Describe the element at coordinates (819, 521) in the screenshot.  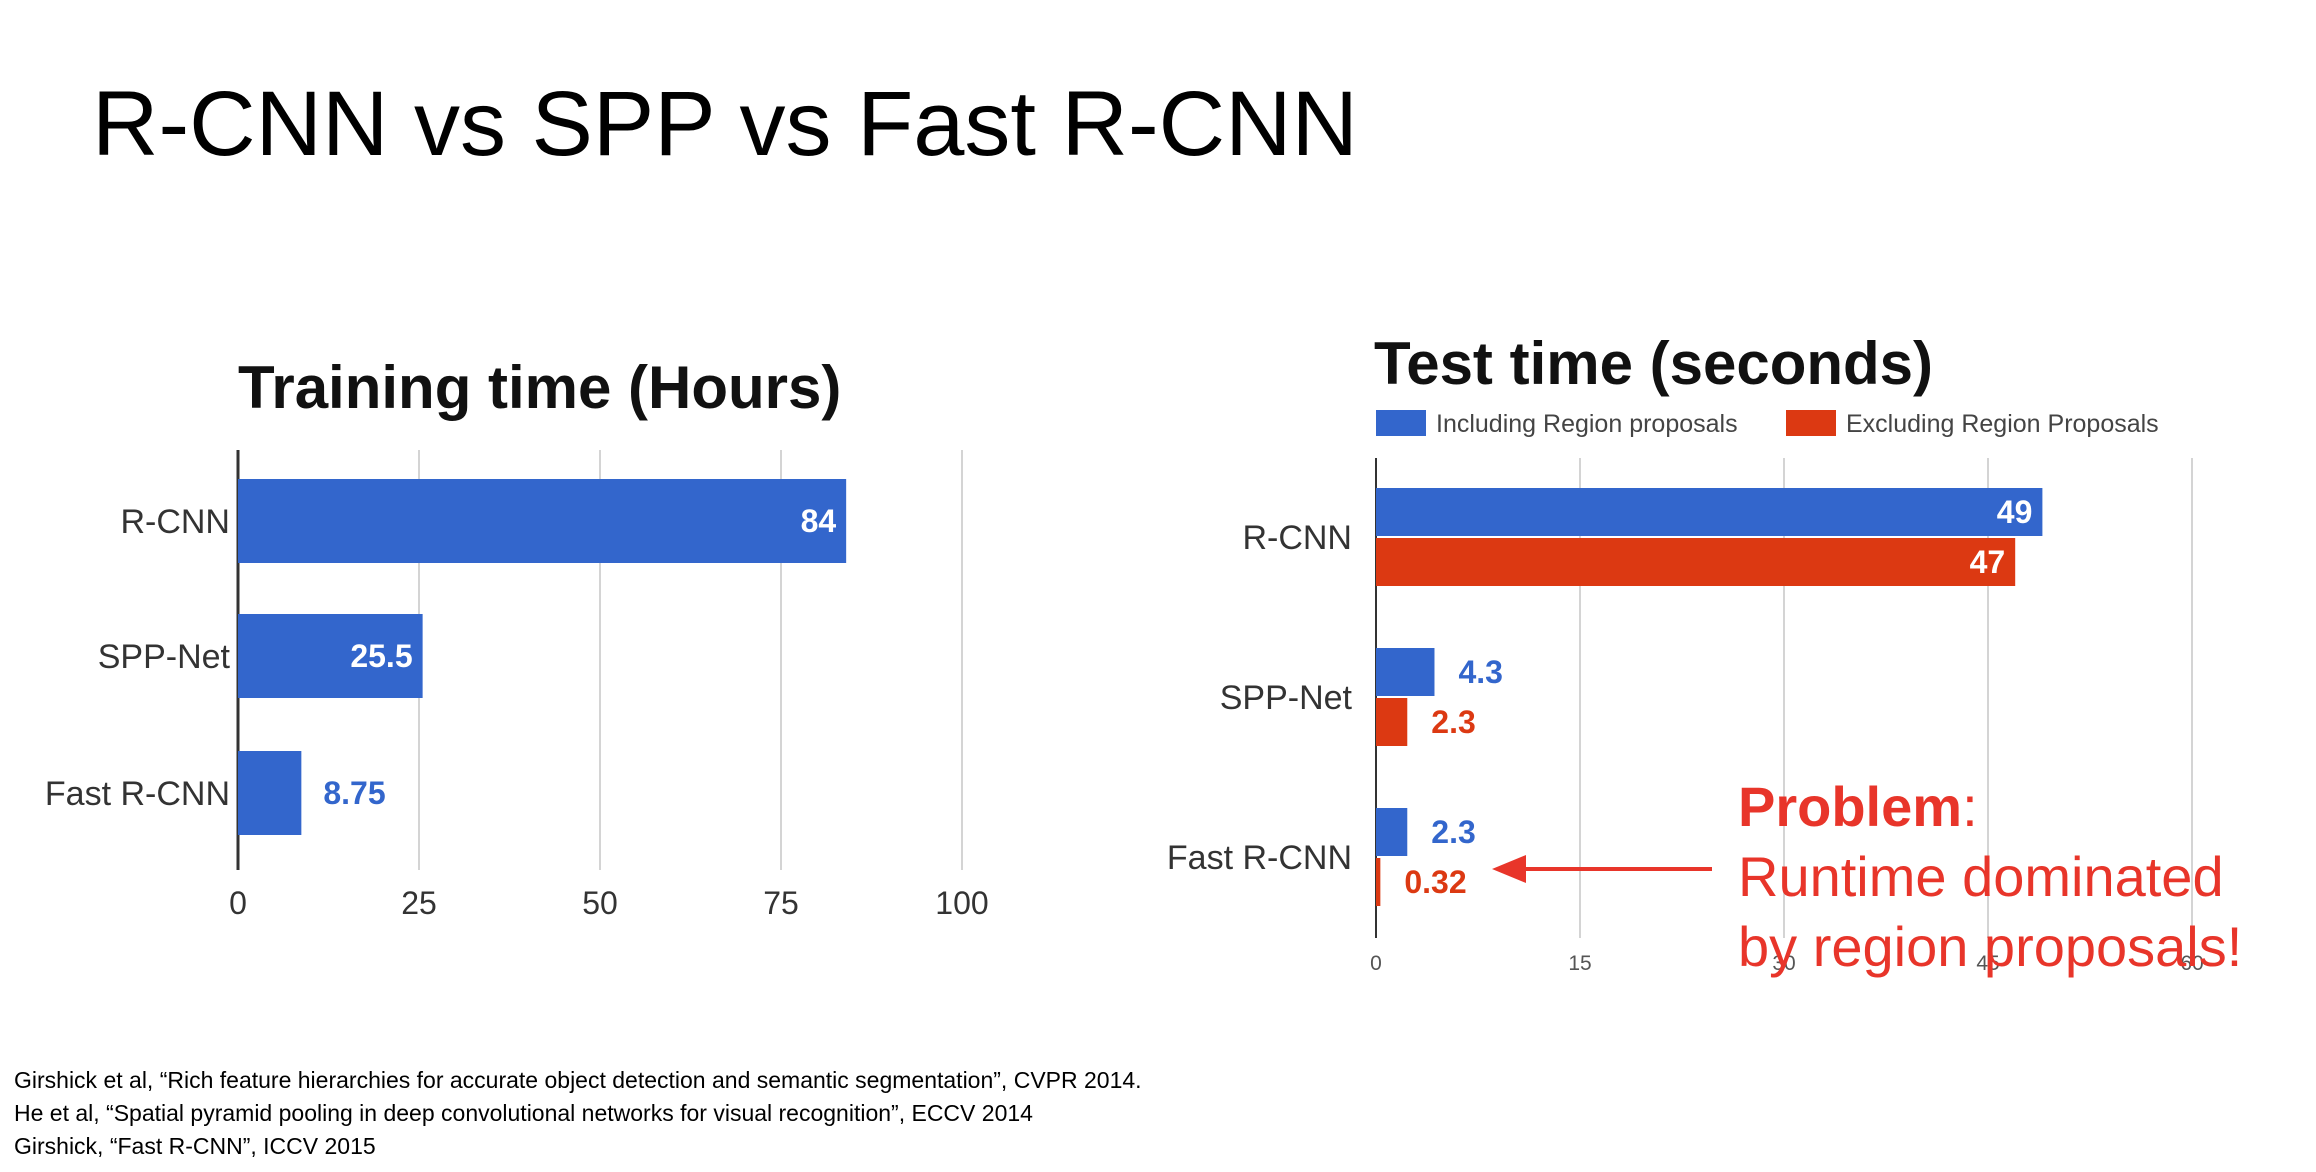
I see `data-label: 84` at that location.